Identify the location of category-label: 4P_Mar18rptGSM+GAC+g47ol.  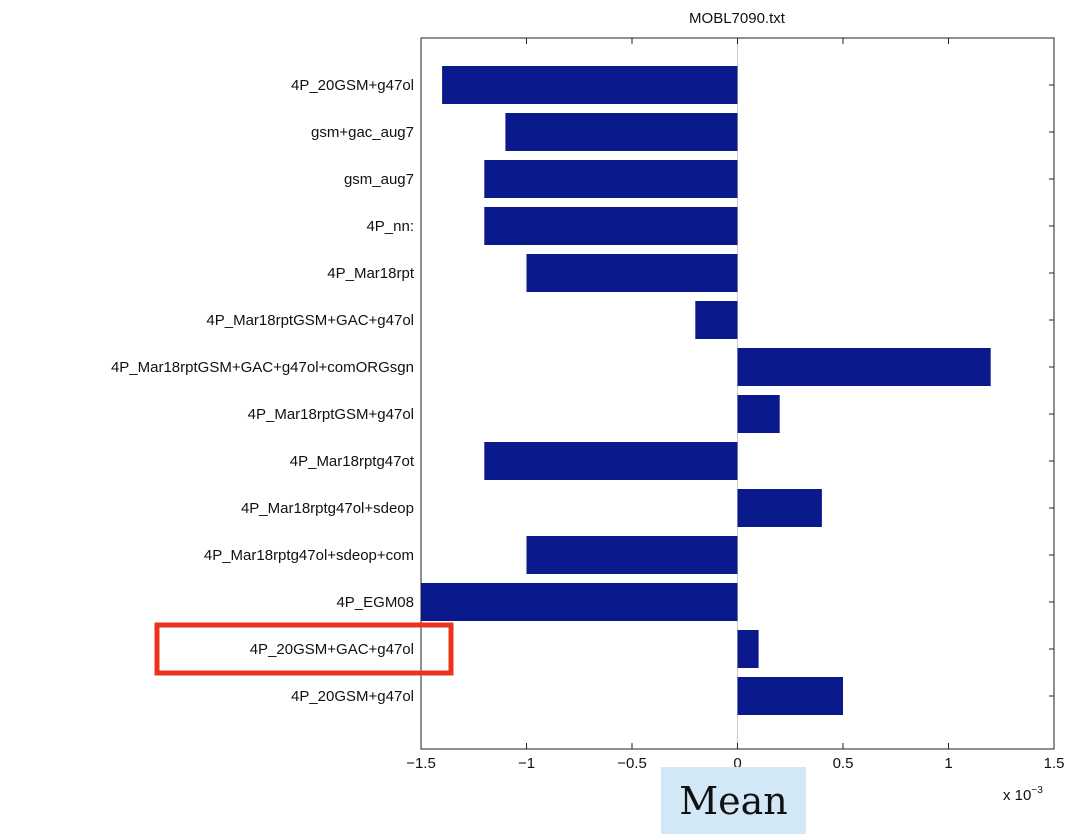
(310, 320).